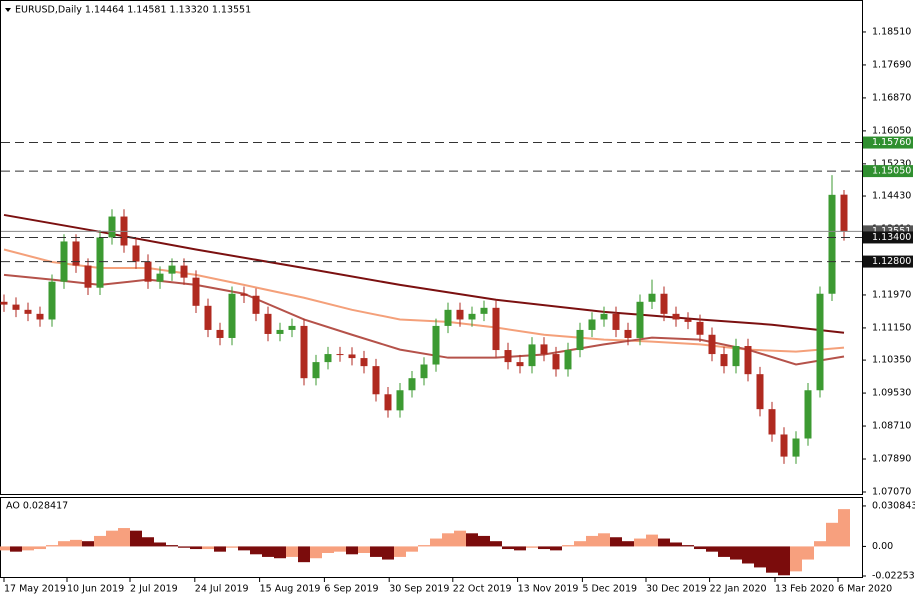 The height and width of the screenshot is (600, 915). Describe the element at coordinates (891, 491) in the screenshot. I see `y-tick-label: 1.07070` at that location.